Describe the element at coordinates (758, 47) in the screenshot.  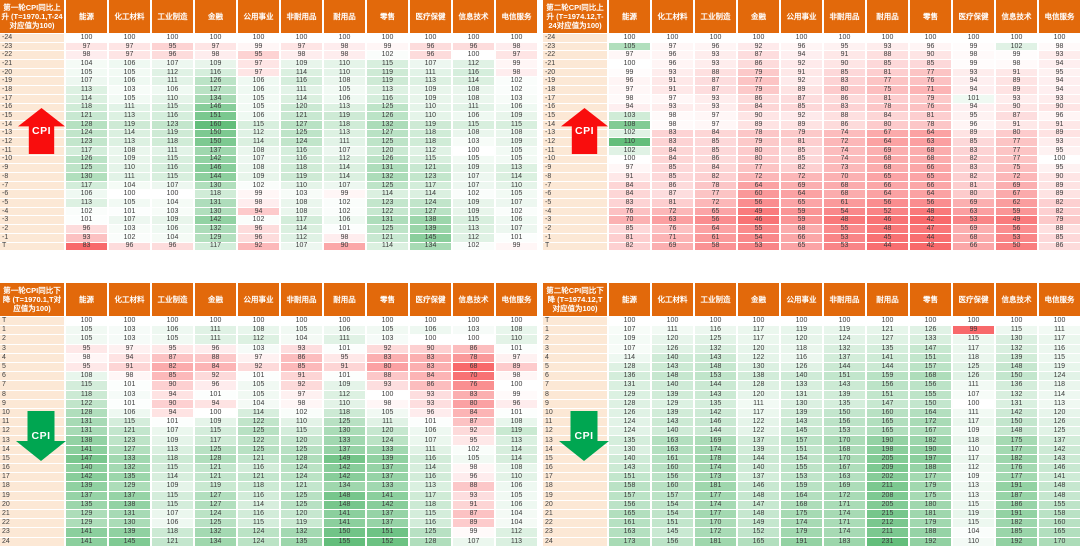
I see `heatmap-cell: 92` at that location.